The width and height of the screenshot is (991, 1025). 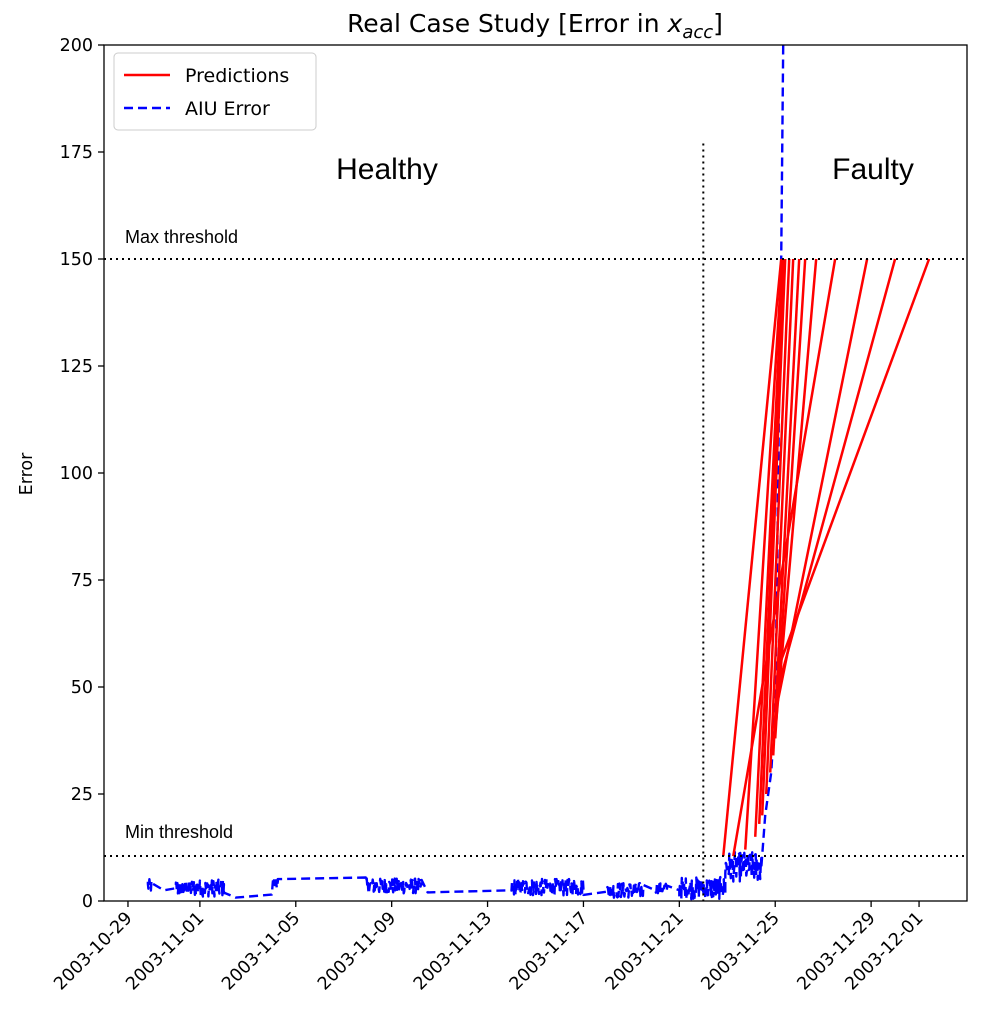 What do you see at coordinates (27, 473) in the screenshot?
I see `y-axis-label: Error` at bounding box center [27, 473].